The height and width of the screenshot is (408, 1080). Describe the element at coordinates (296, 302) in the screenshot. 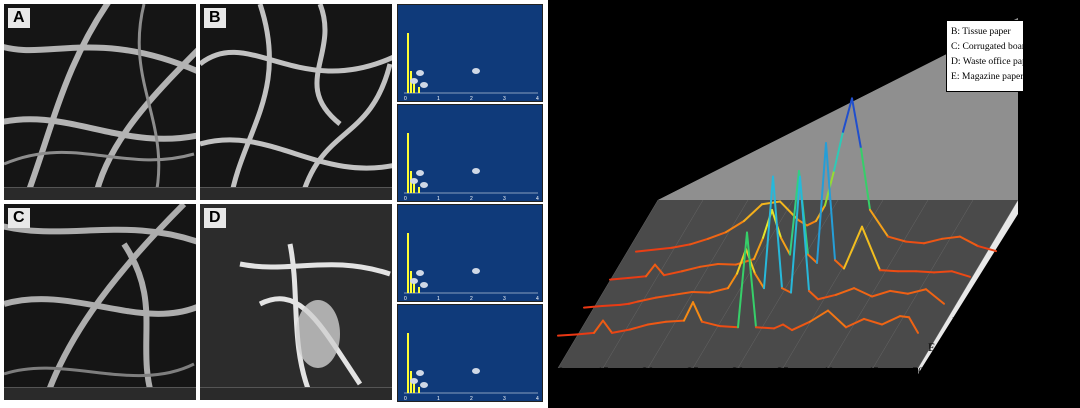

I see `sem-panel-d: D` at that location.